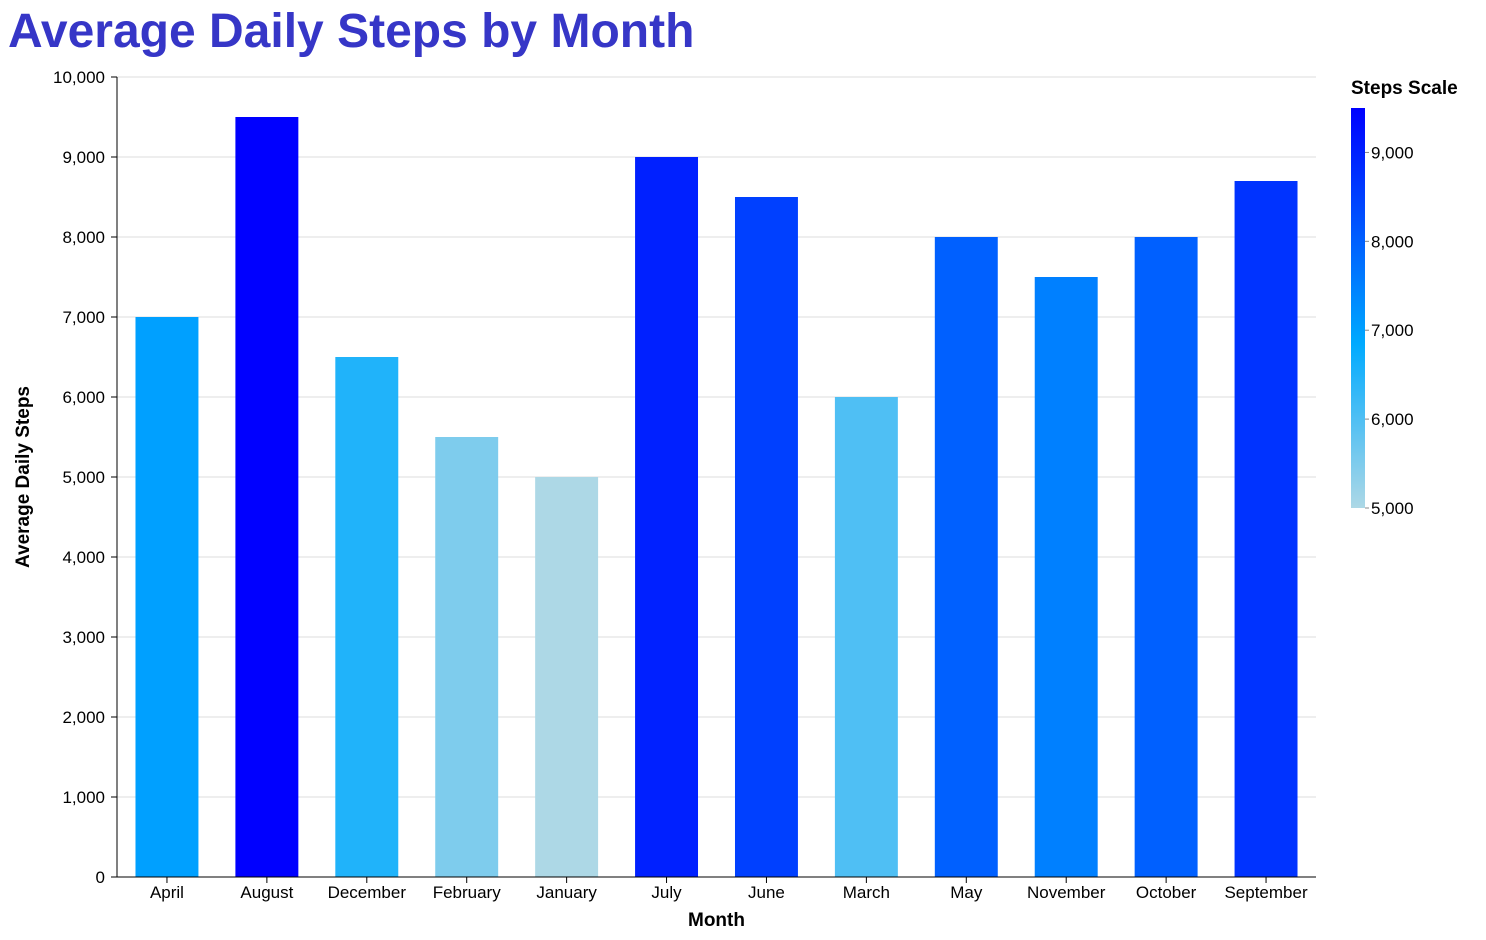 Image resolution: width=1486 pixels, height=940 pixels. What do you see at coordinates (716, 920) in the screenshot?
I see `x-axis-title: Month` at bounding box center [716, 920].